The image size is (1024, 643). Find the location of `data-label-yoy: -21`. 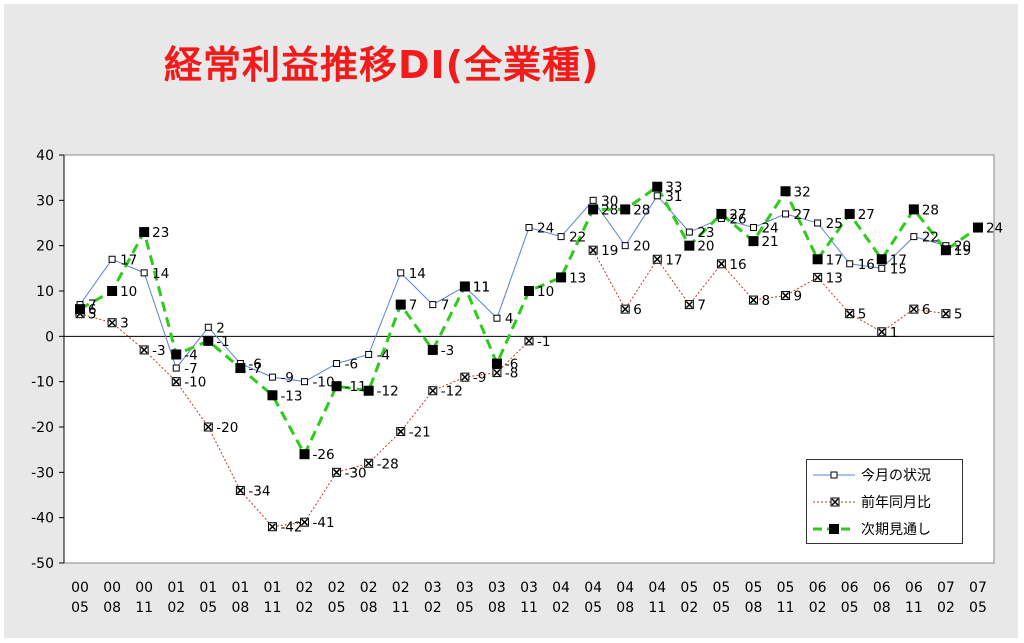

data-label-yoy: -21 is located at coordinates (420, 433).